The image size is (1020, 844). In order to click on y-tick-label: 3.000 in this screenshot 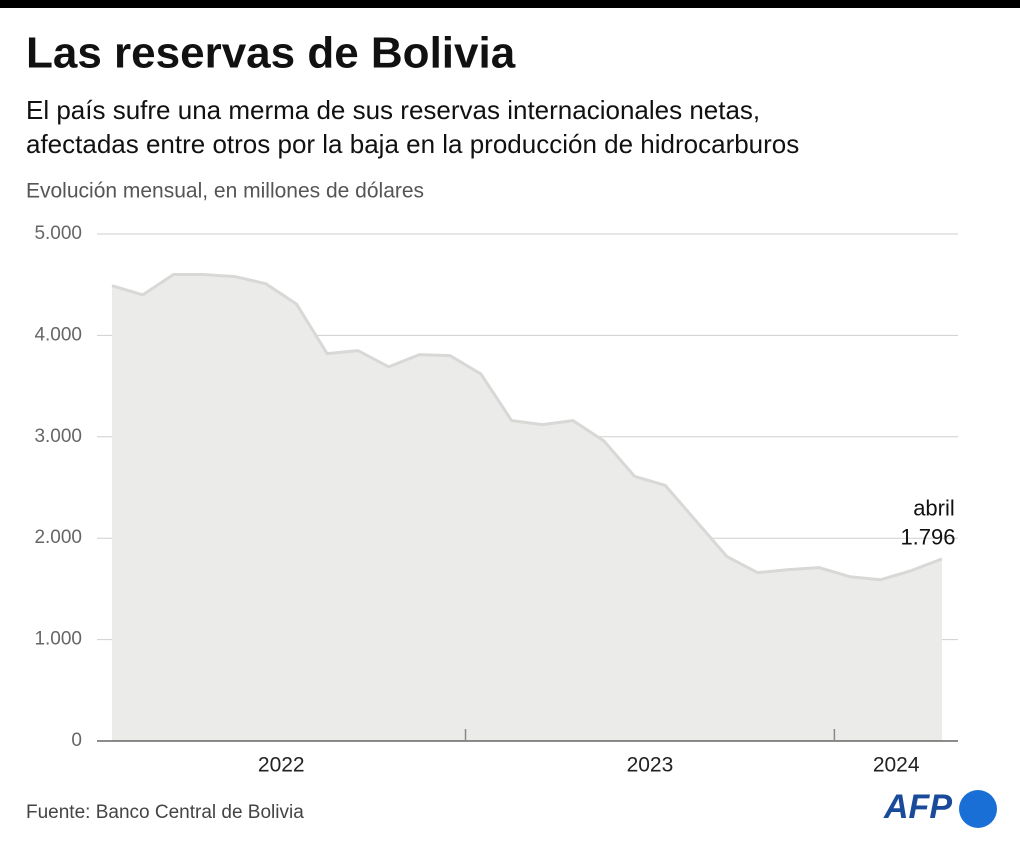, I will do `click(58, 436)`.